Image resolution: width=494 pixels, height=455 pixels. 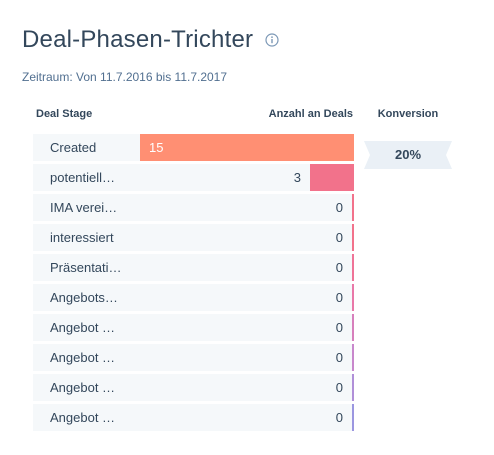 I want to click on conversion-badge: 20%, so click(x=408, y=155).